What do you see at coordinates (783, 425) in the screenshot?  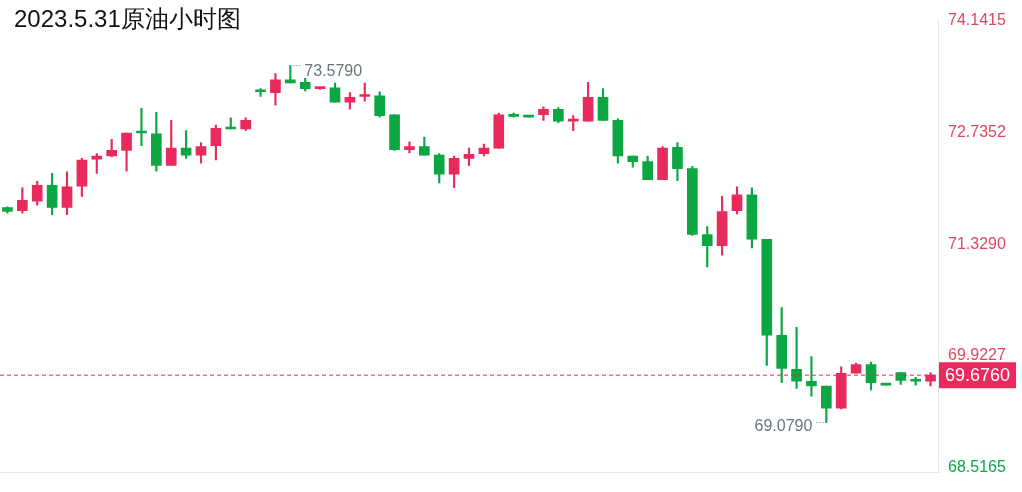 I see `annotation: 69.0790` at bounding box center [783, 425].